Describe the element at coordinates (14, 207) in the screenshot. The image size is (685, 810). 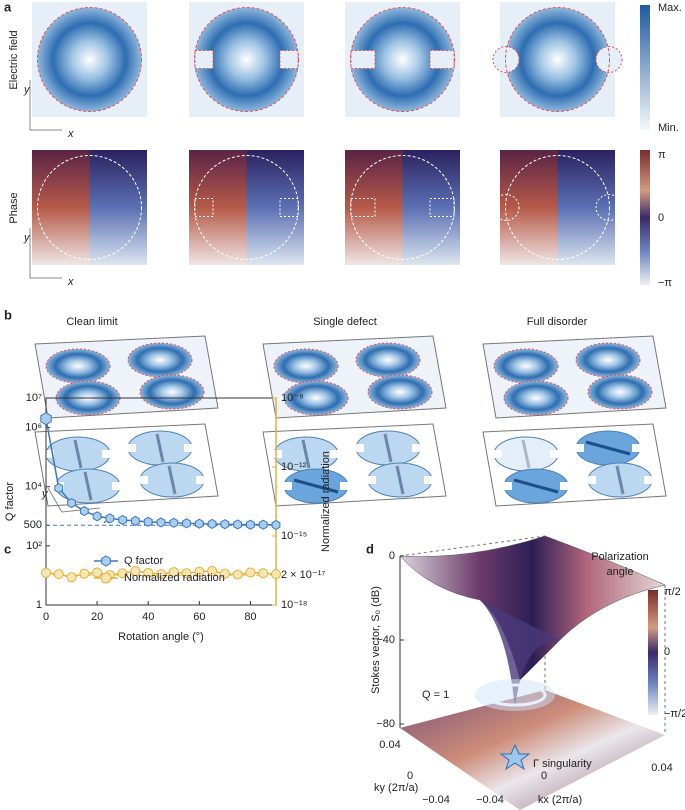
I see `row-label: Phase` at that location.